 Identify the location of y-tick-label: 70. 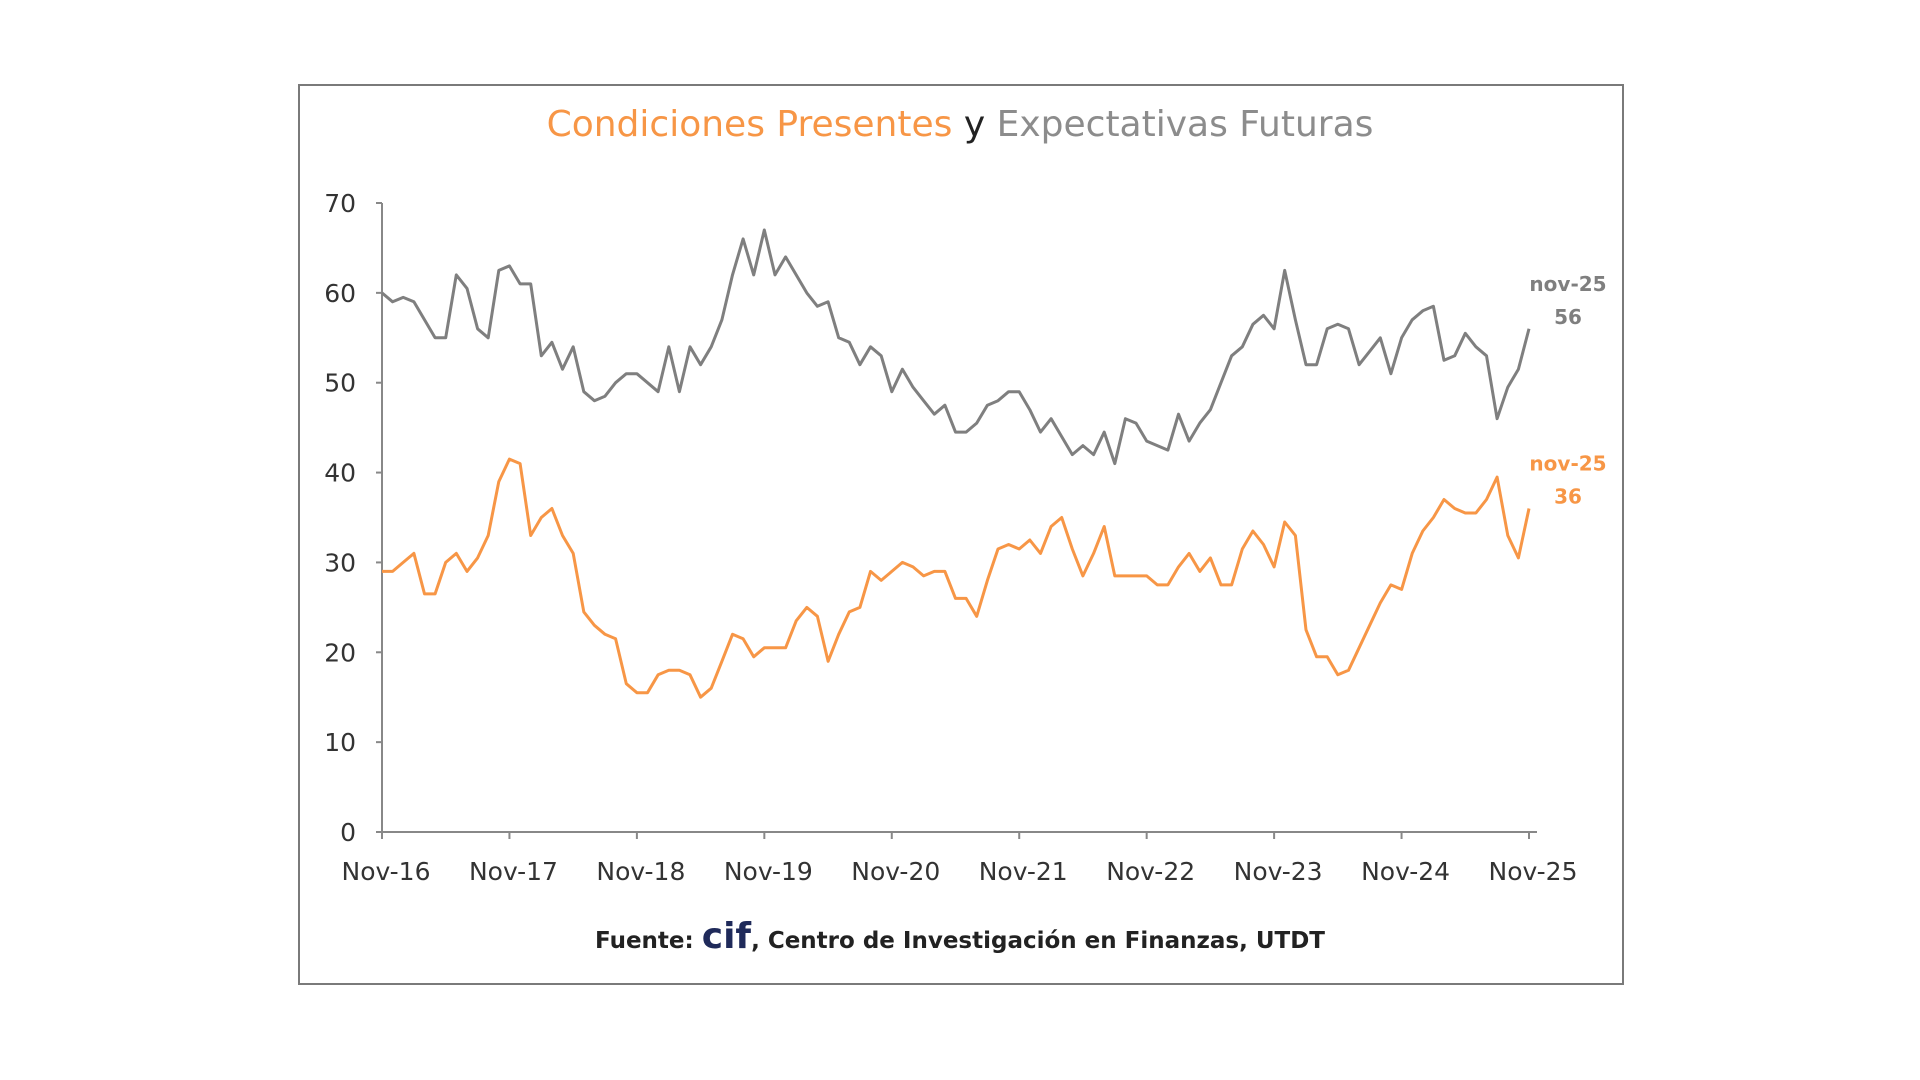
(340, 203).